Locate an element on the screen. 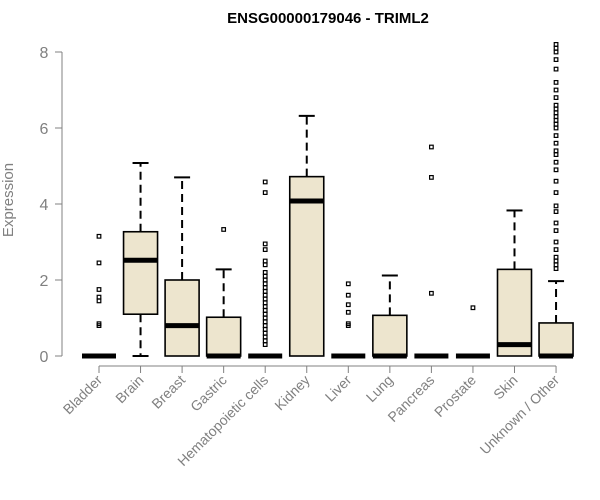  box-lung is located at coordinates (390, 316).